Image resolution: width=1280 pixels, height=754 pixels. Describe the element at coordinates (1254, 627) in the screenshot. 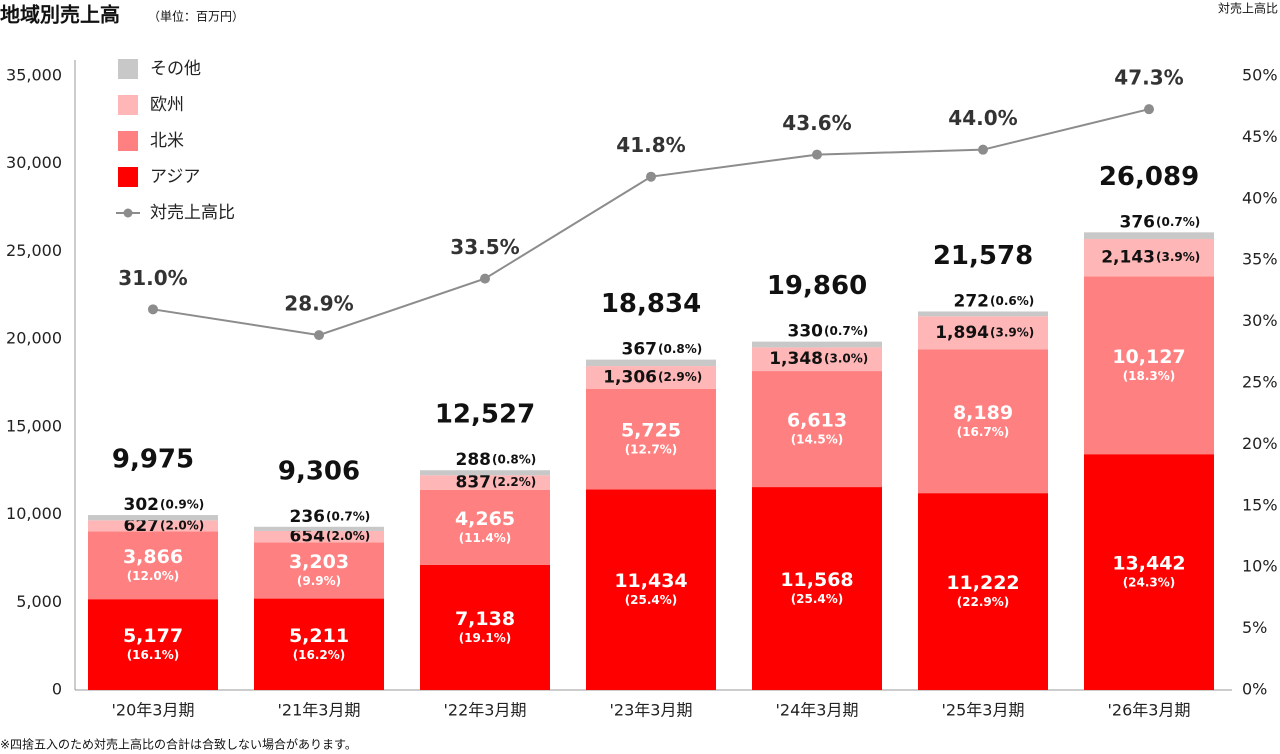

I see `y2-tick-label: 5%` at that location.